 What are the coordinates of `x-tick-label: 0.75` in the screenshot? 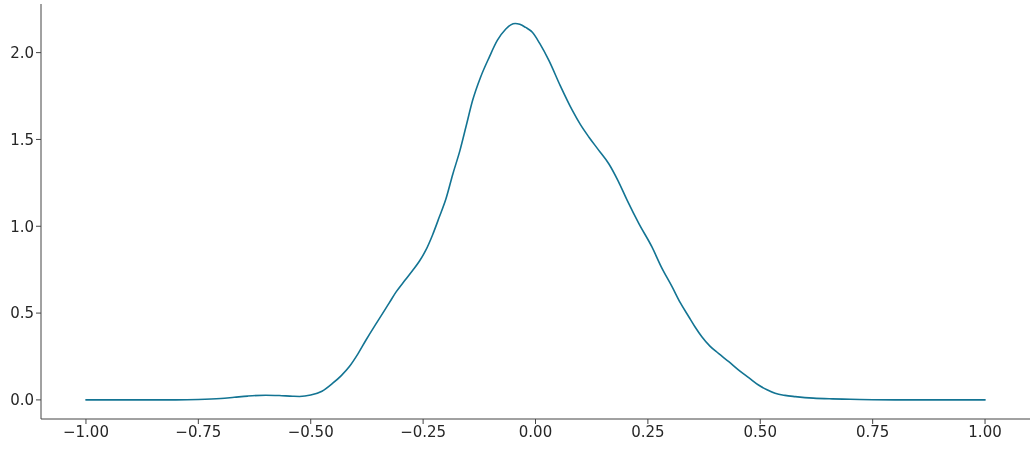 It's located at (872, 431).